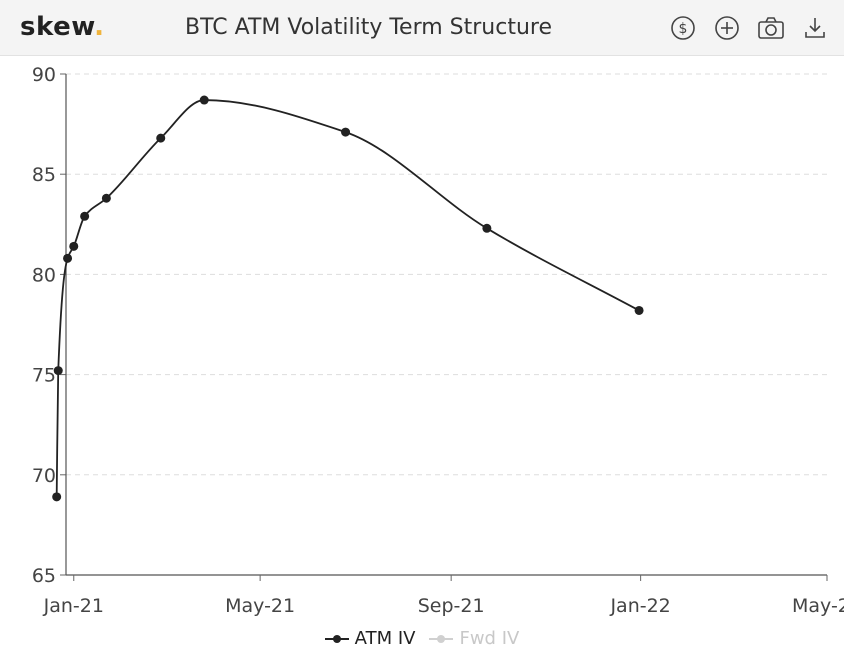  What do you see at coordinates (489, 638) in the screenshot?
I see `legend-label-fwd-iv: Fwd IV` at bounding box center [489, 638].